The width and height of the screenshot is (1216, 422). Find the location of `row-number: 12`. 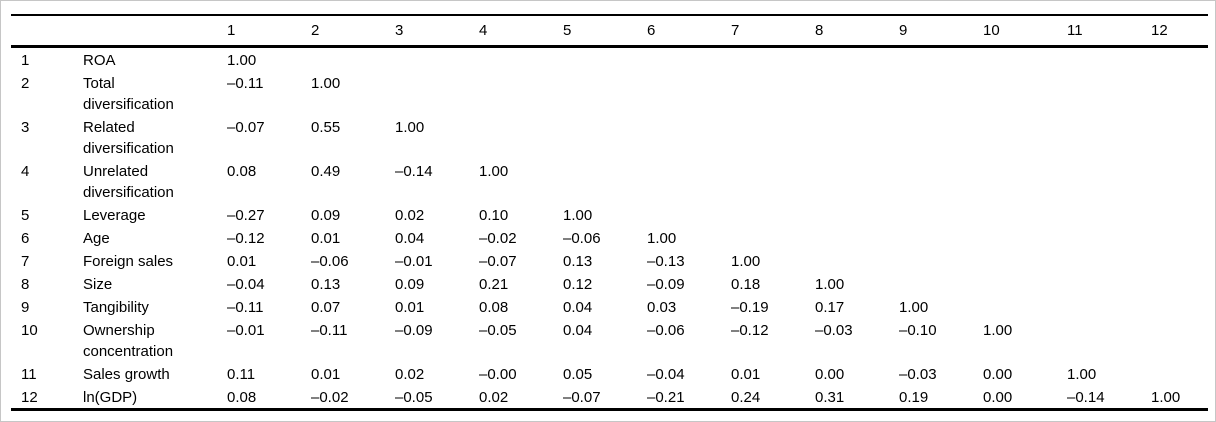

row-number: 12 is located at coordinates (29, 397).